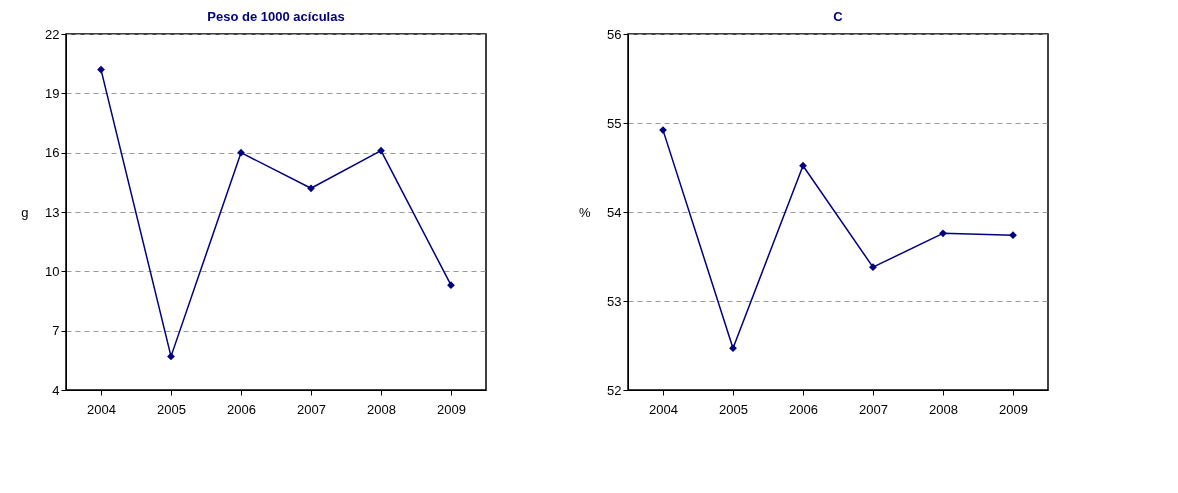  Describe the element at coordinates (276, 16) in the screenshot. I see `chart-title: Peso de 1000 acículas` at that location.